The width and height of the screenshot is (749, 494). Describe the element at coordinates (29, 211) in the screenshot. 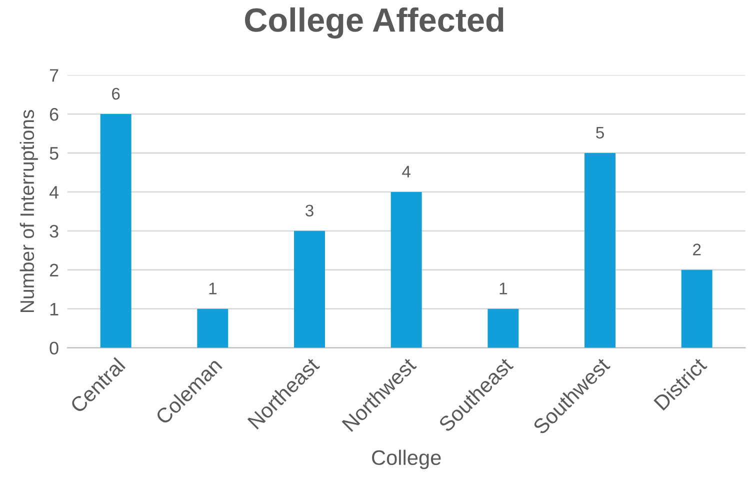

I see `y-axis-title: Number of Interruptions` at that location.